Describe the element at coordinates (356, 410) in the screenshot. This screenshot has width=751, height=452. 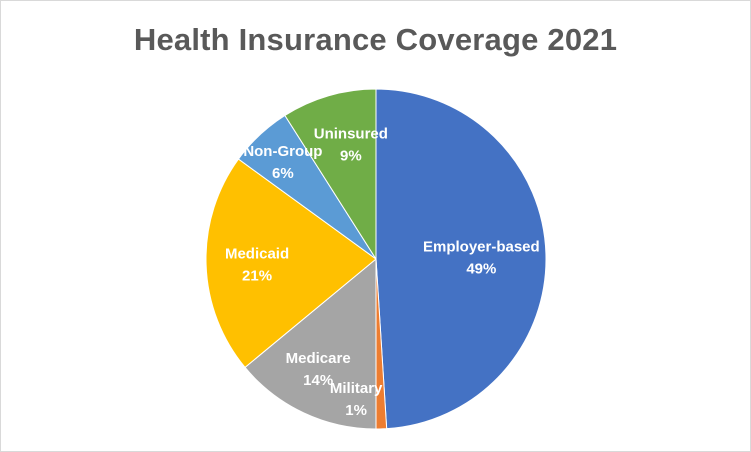
I see `slice-label-percent: 1%` at that location.